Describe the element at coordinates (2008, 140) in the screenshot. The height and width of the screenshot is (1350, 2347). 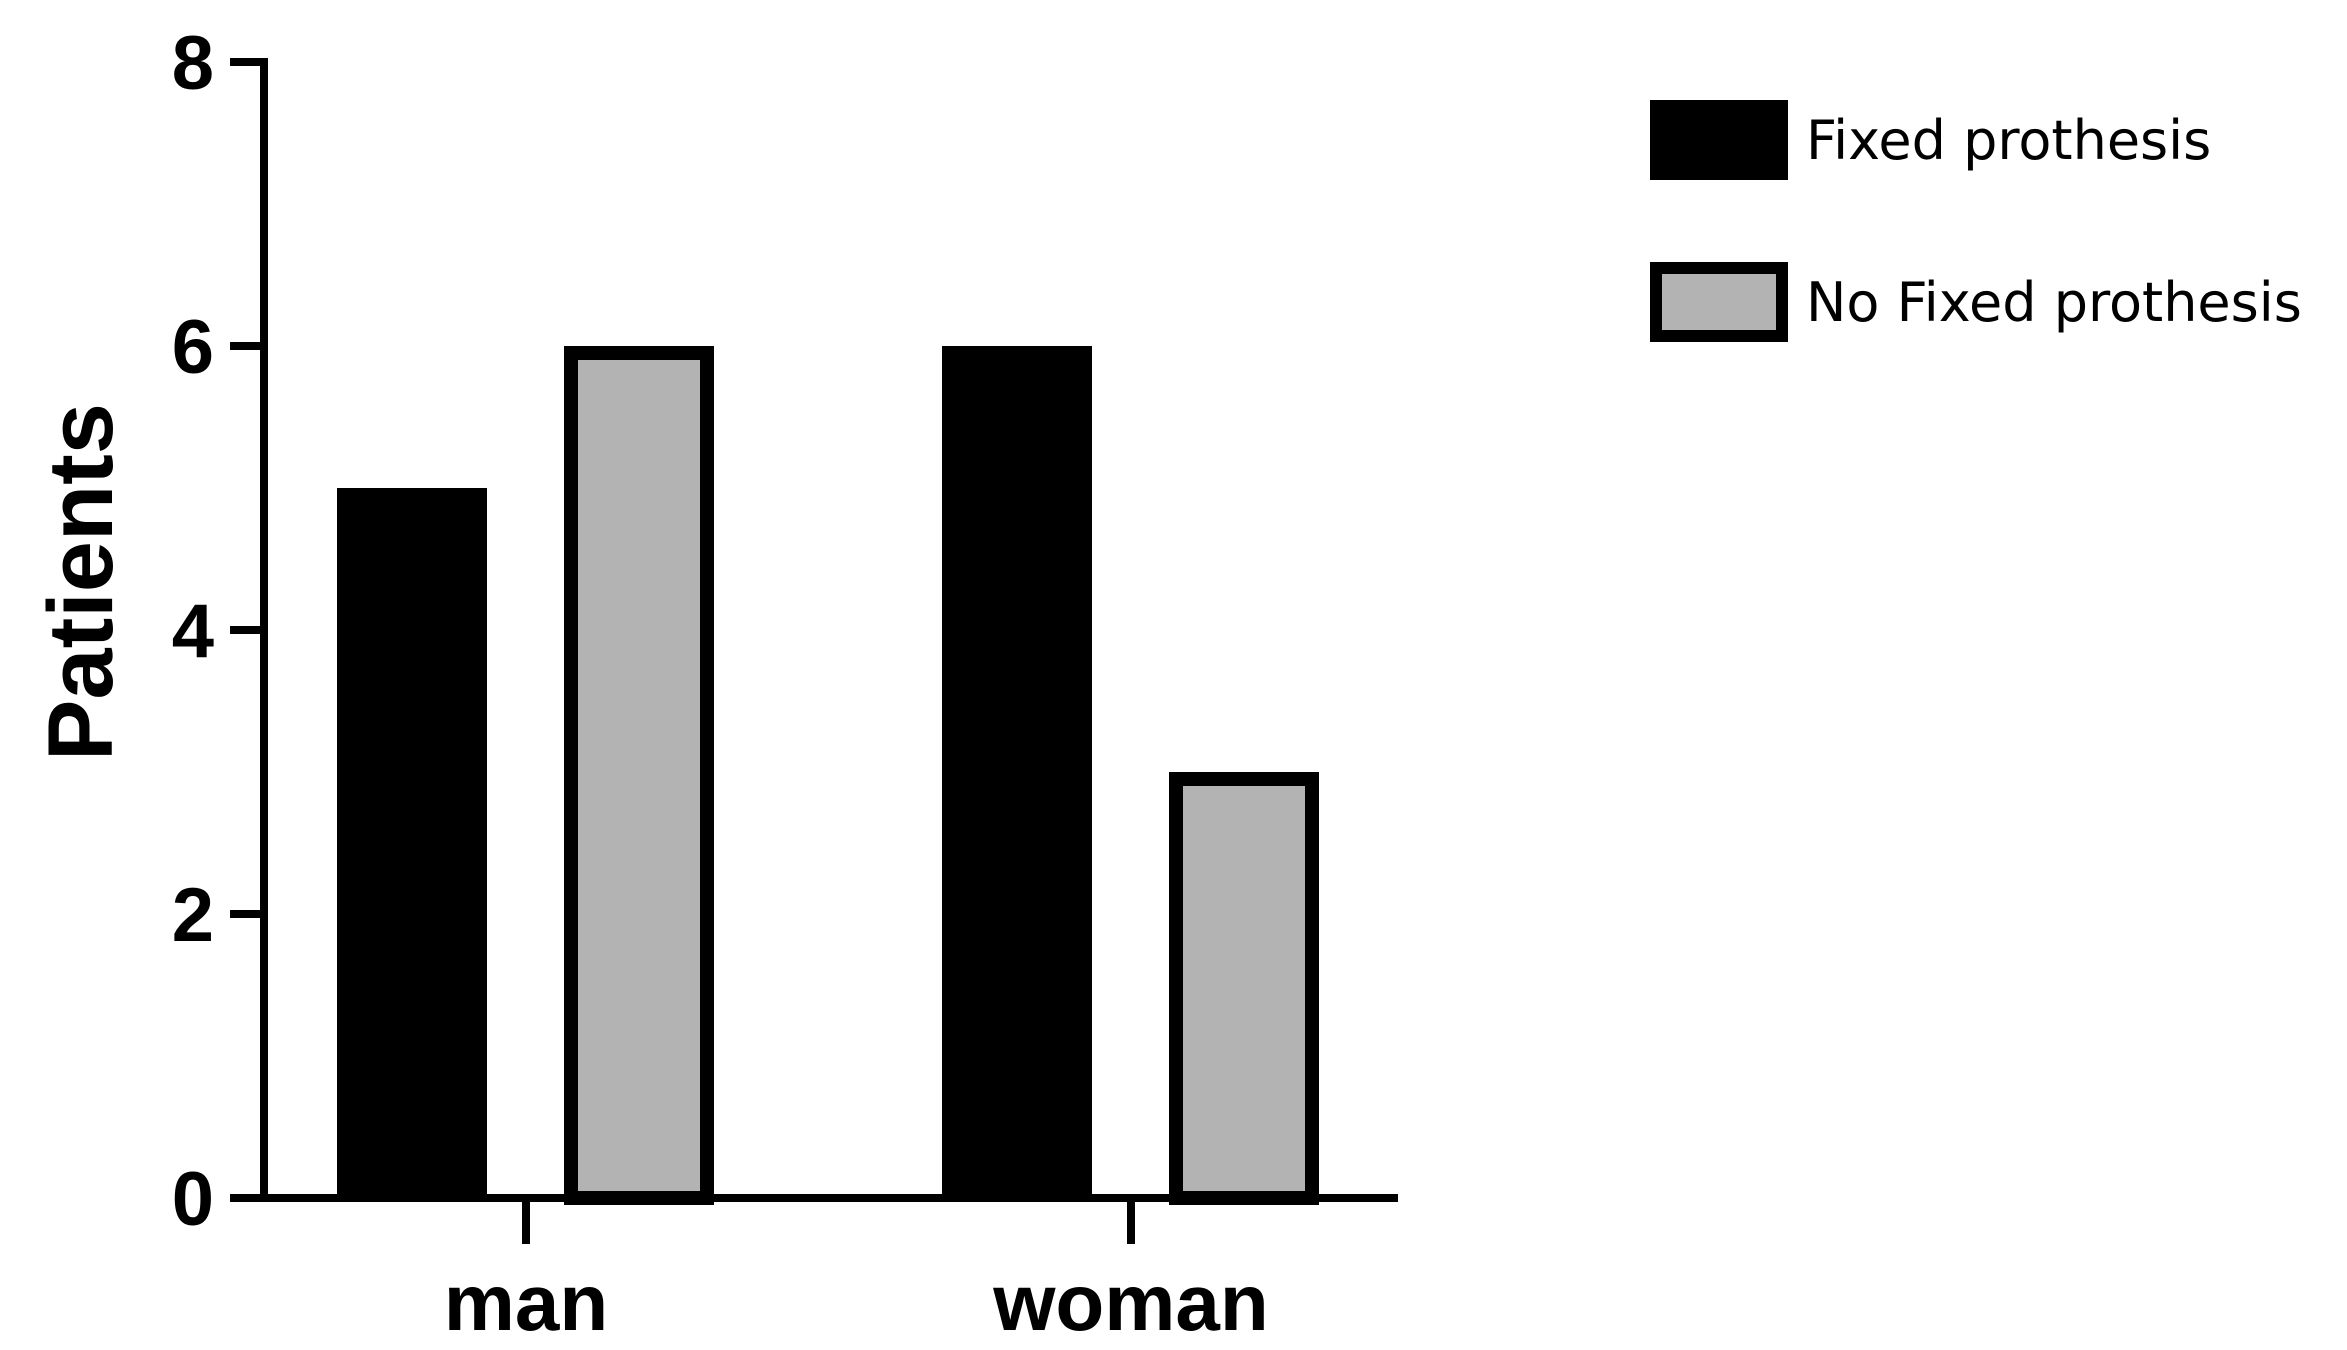
I see `legend-label-fixed: Fixed prothesis` at that location.